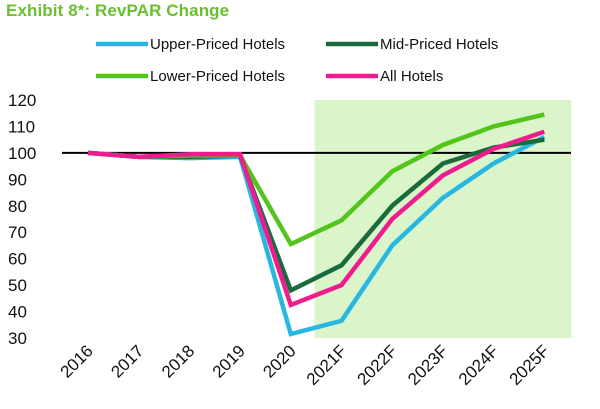  I want to click on legend-mid-priced: Mid-Priced Hotels, so click(412, 44).